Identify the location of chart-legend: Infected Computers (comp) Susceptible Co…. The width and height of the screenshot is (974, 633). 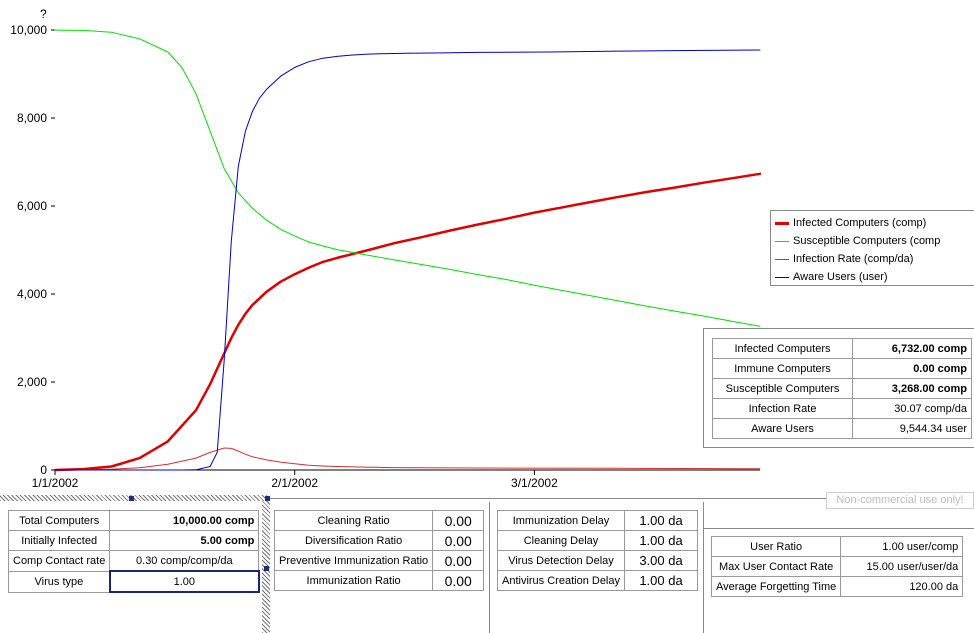
(872, 248).